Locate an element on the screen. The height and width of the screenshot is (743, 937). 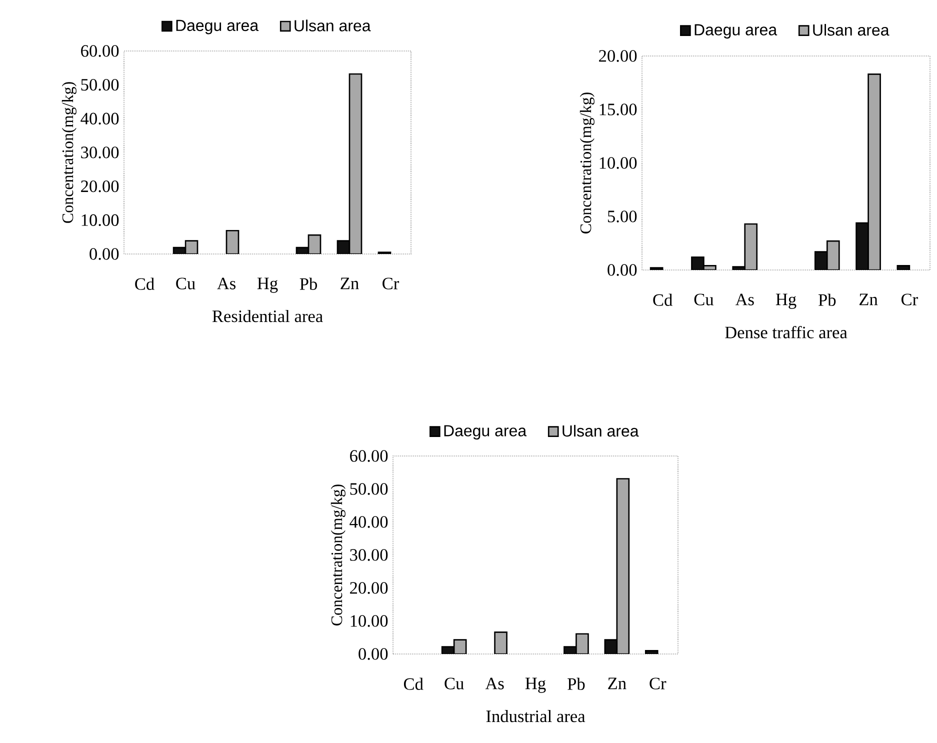
x-axis-title: Residential area is located at coordinates (267, 316).